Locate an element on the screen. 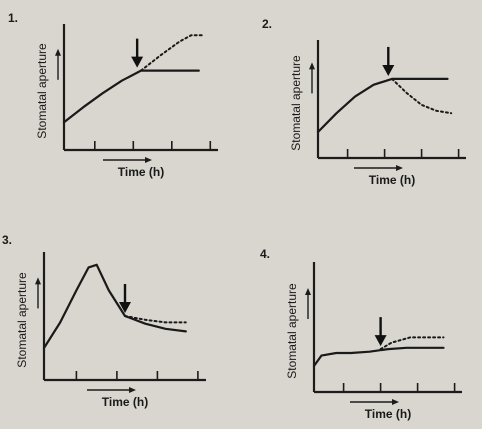  panel-label: 1. is located at coordinates (13, 18).